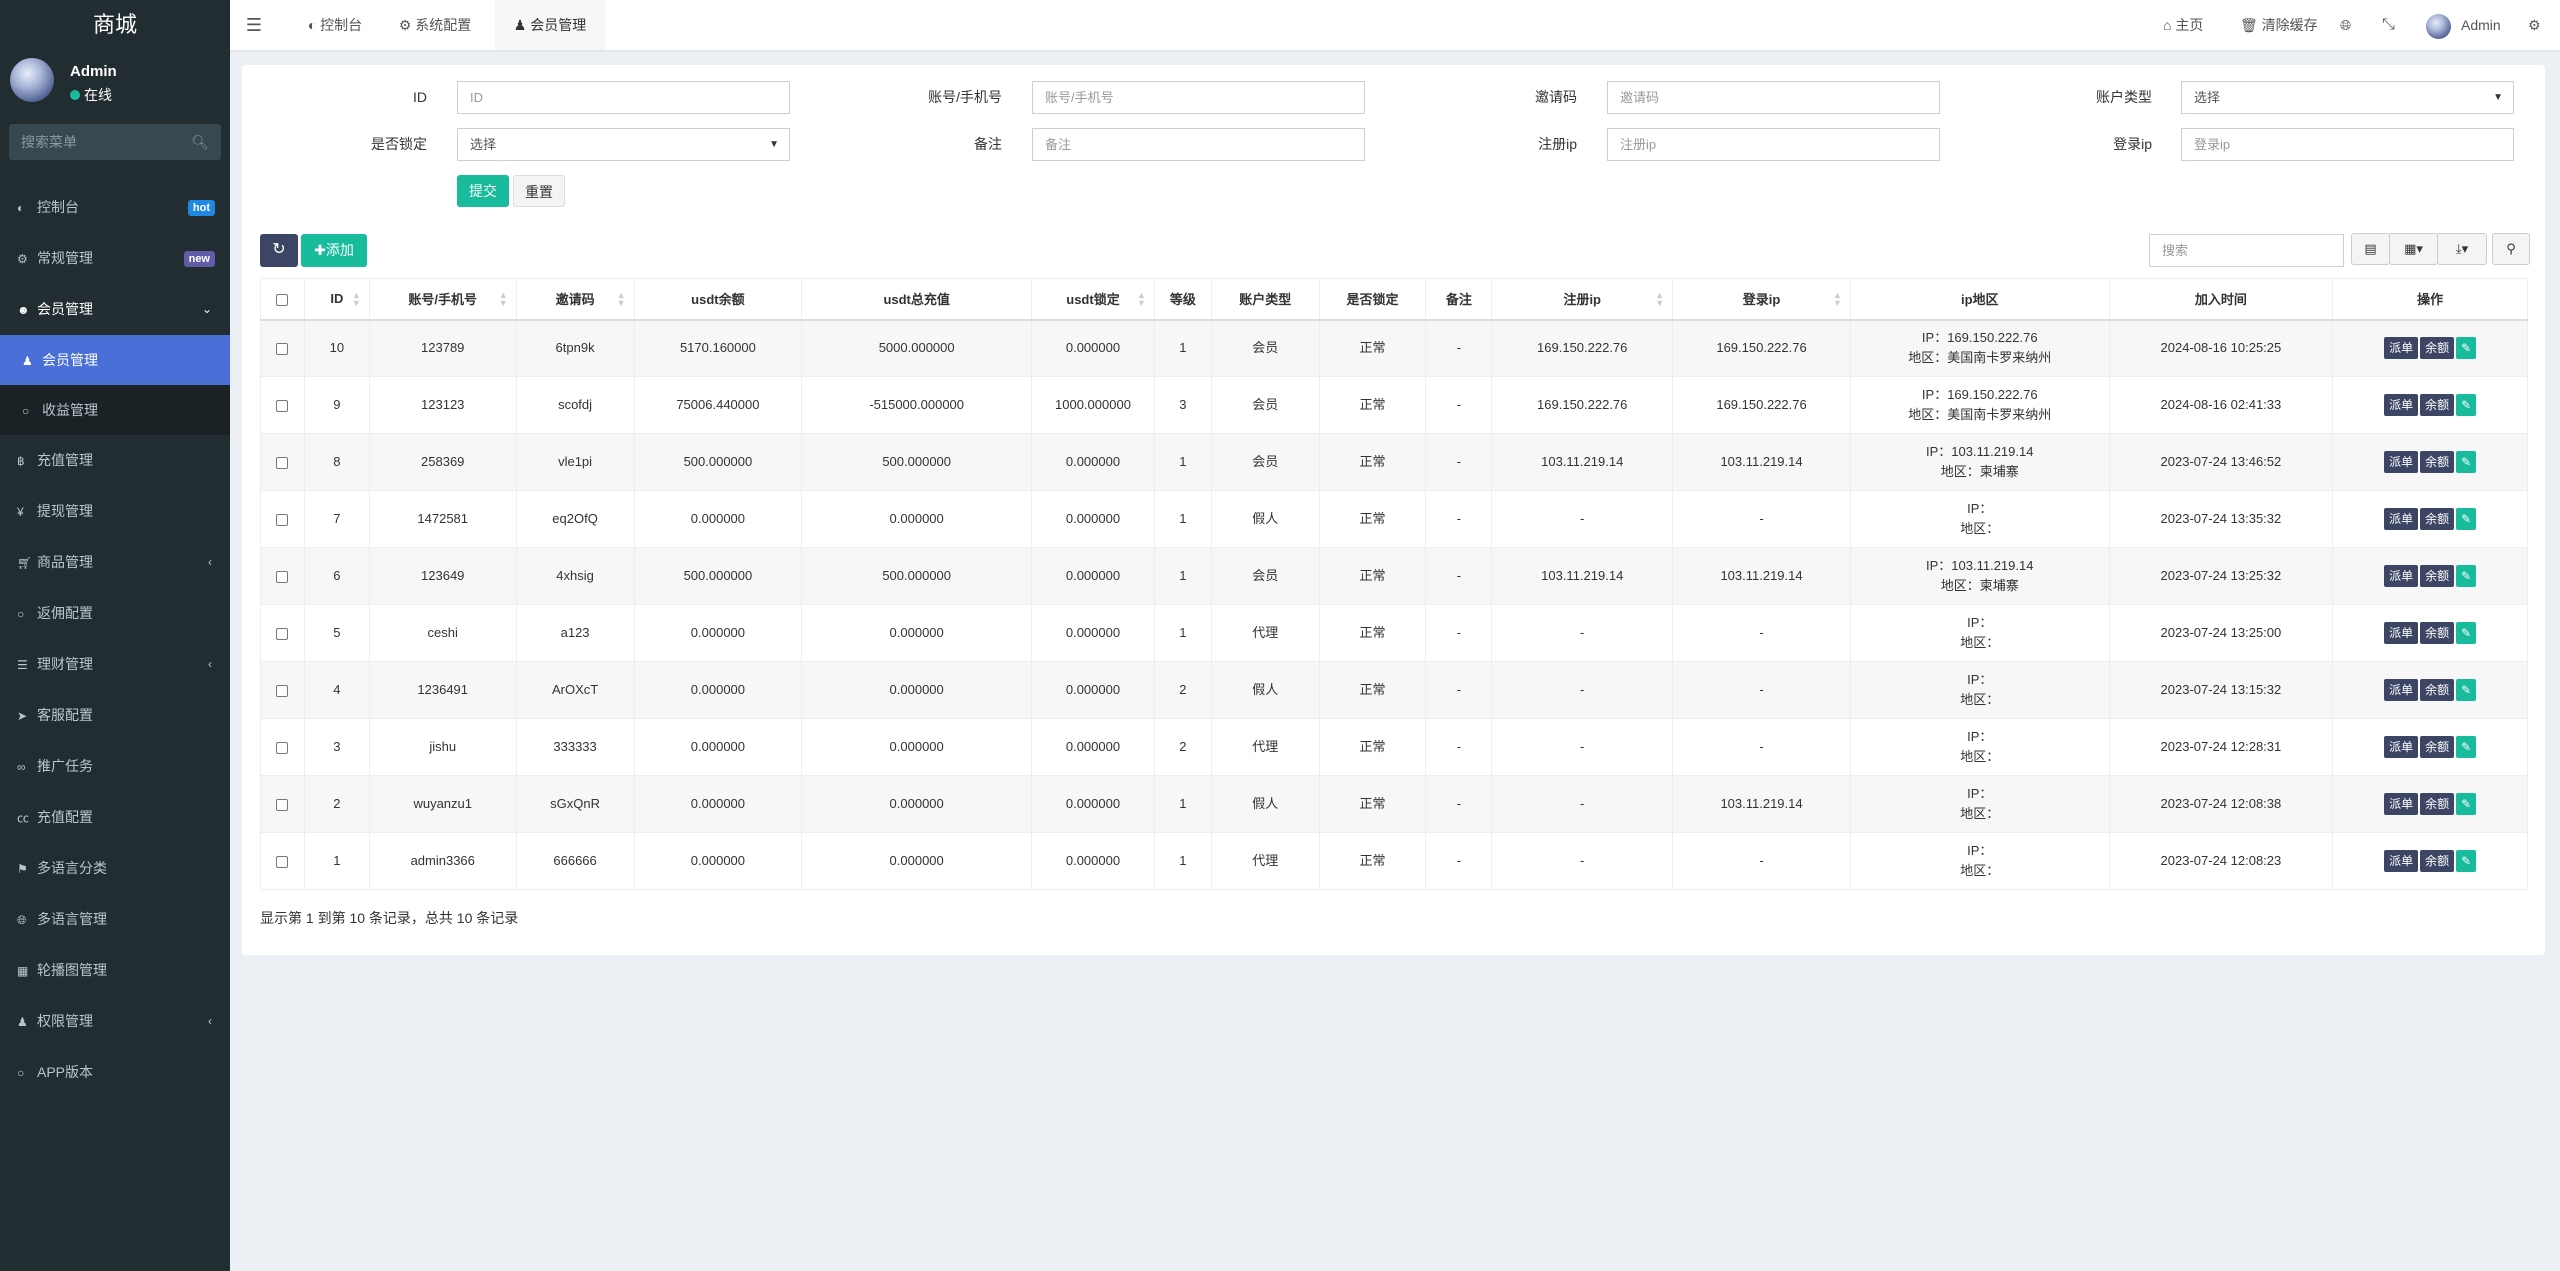  I want to click on column-header: 登录ip ▲ ▼, so click(1761, 299).